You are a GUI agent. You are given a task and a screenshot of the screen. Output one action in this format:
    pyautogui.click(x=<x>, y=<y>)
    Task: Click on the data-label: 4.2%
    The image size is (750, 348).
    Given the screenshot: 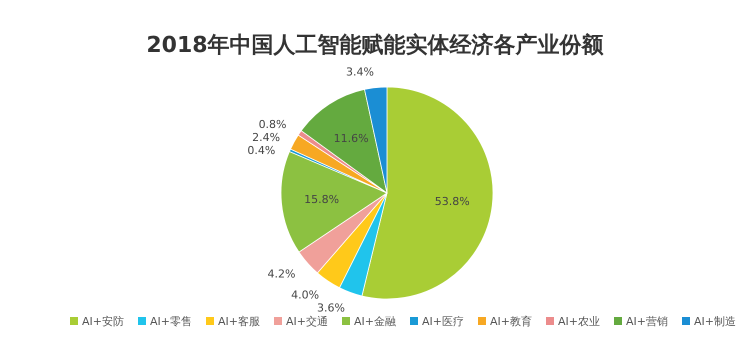 What is the action you would take?
    pyautogui.click(x=282, y=274)
    